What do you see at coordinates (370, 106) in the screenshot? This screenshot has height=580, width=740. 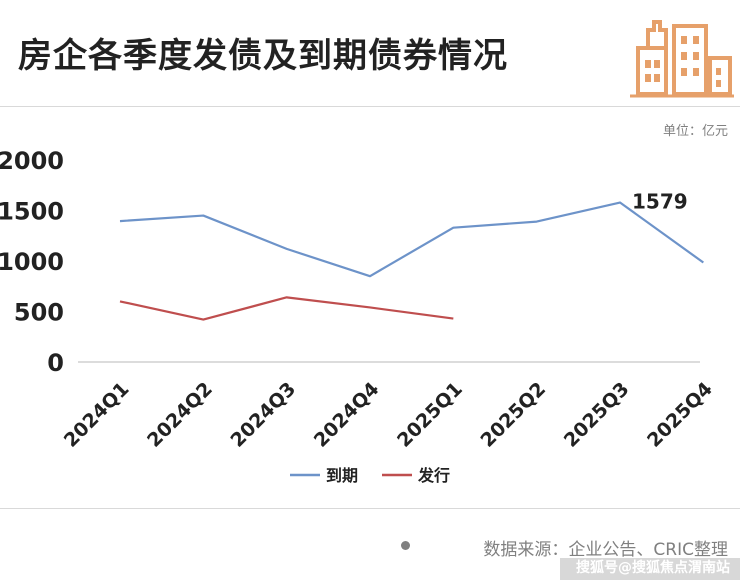 I see `header-divider` at bounding box center [370, 106].